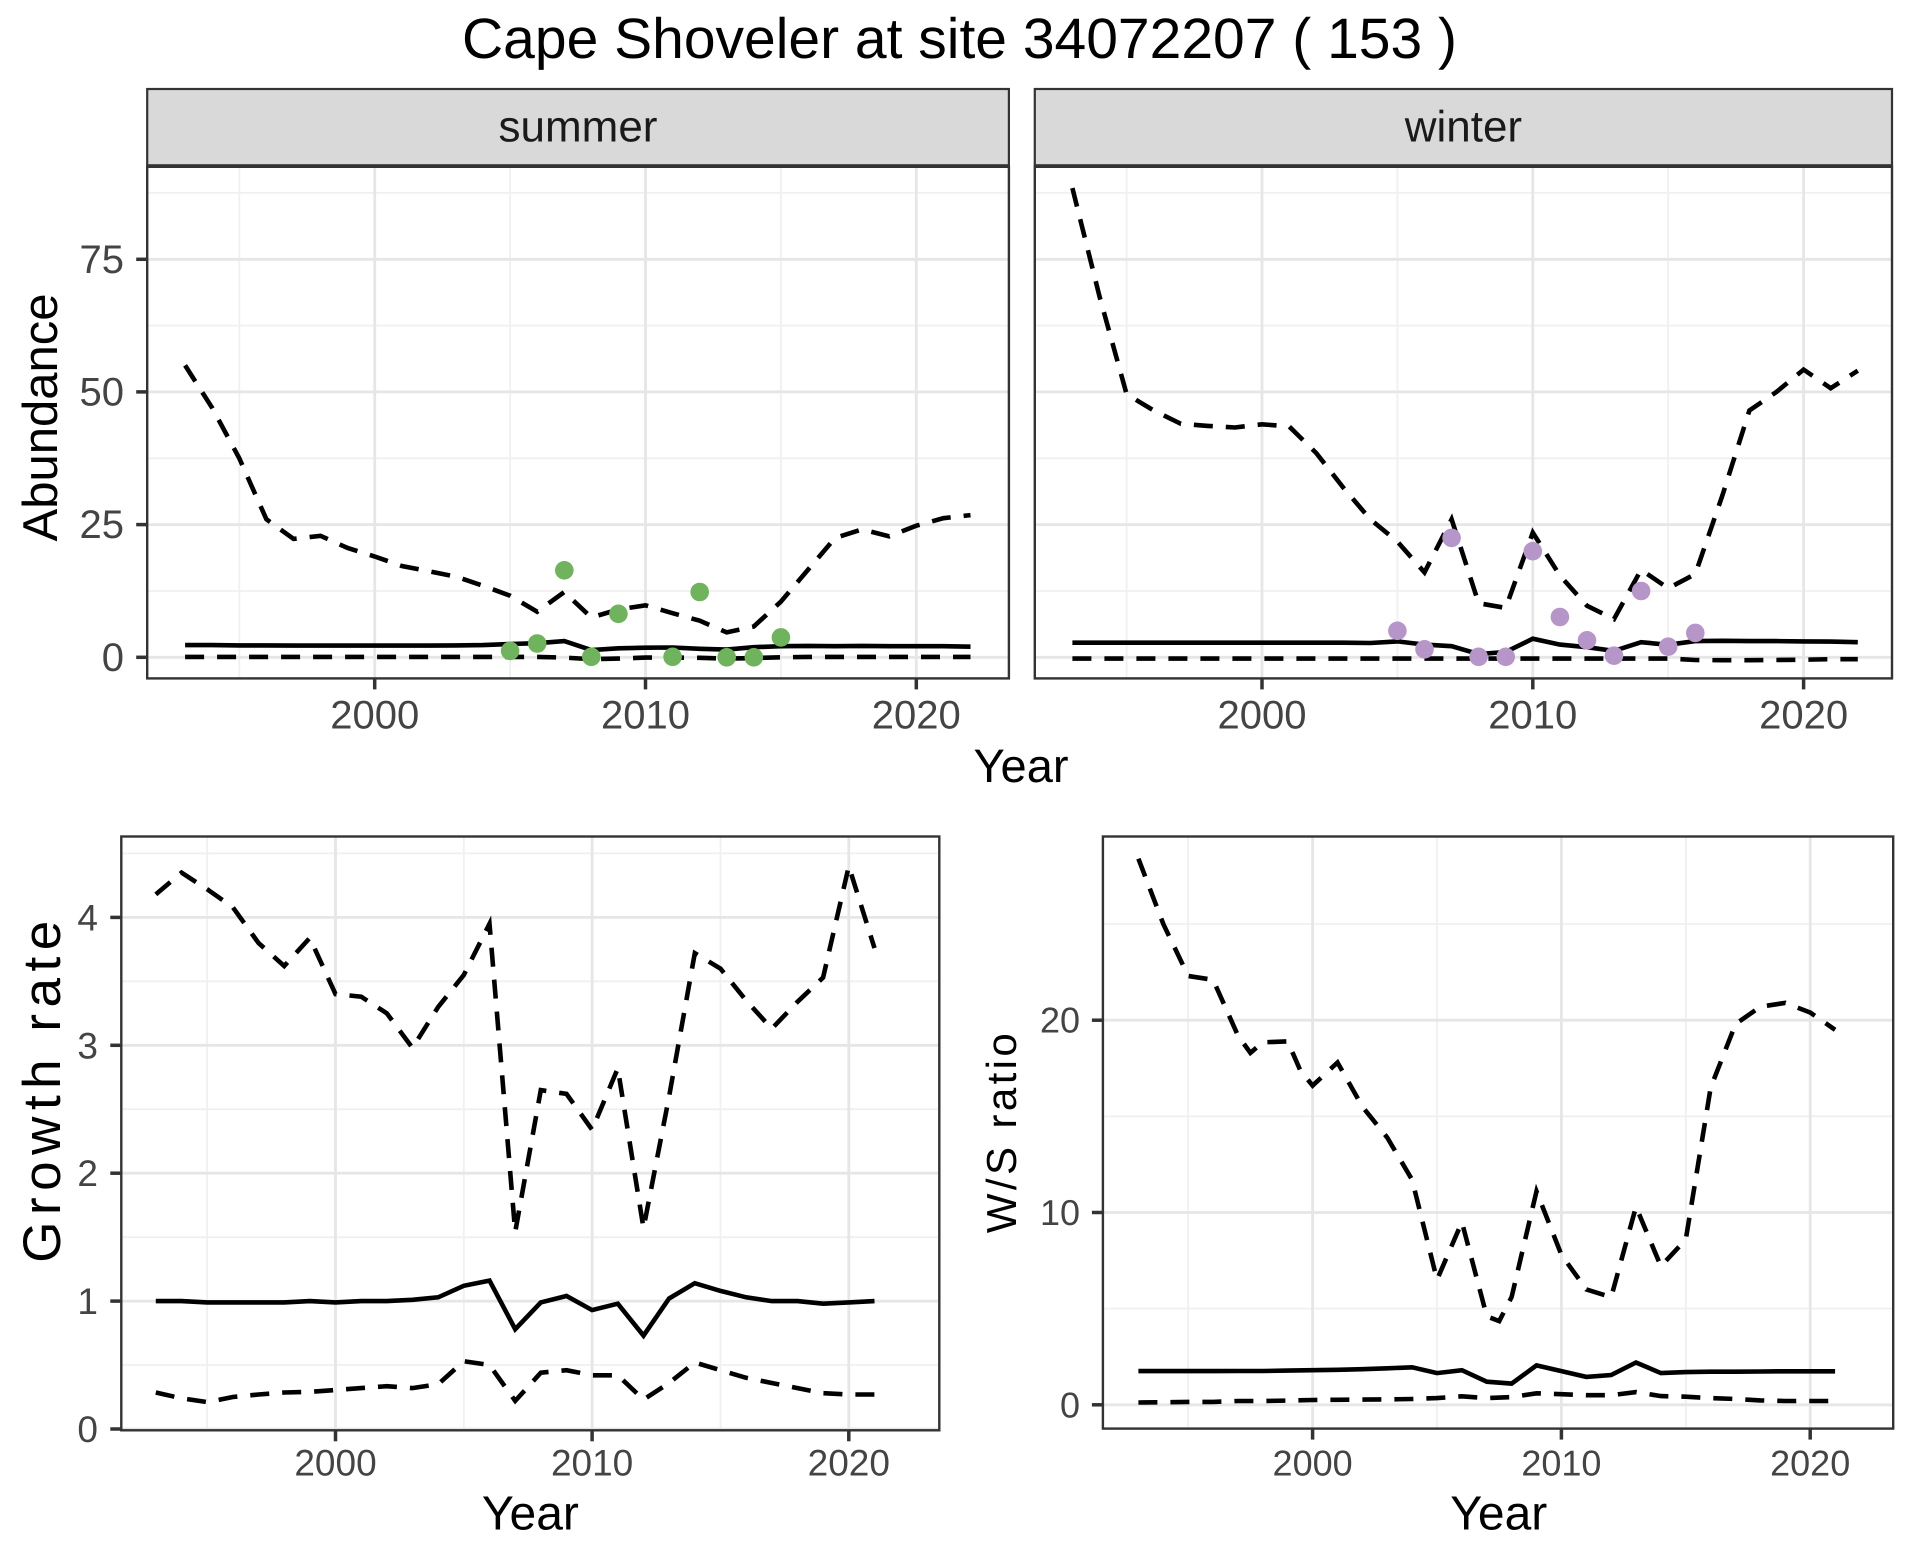  What do you see at coordinates (87, 1173) in the screenshot?
I see `svg-text: 2` at bounding box center [87, 1173].